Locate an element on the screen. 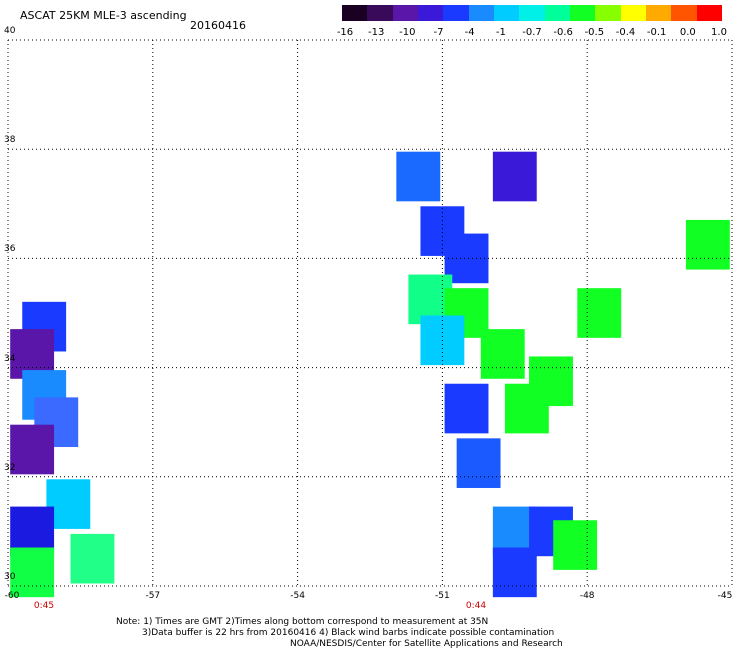  lat-label: 32 is located at coordinates (10, 467).